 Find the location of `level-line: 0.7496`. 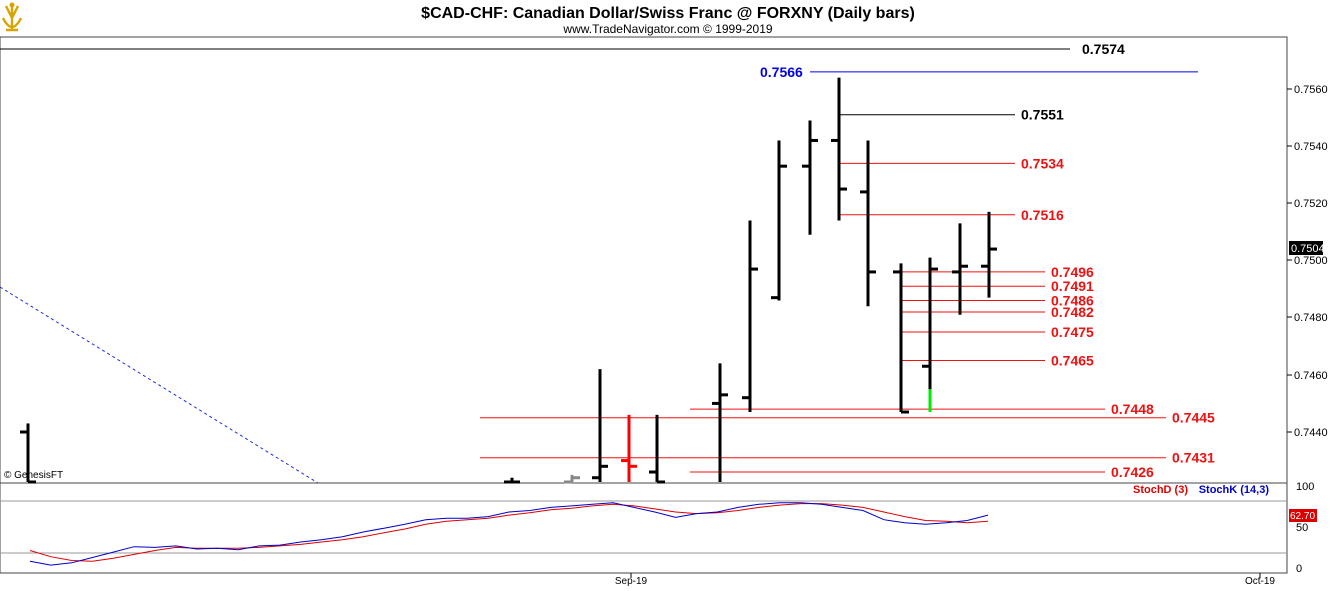

level-line: 0.7496 is located at coordinates (997, 272).